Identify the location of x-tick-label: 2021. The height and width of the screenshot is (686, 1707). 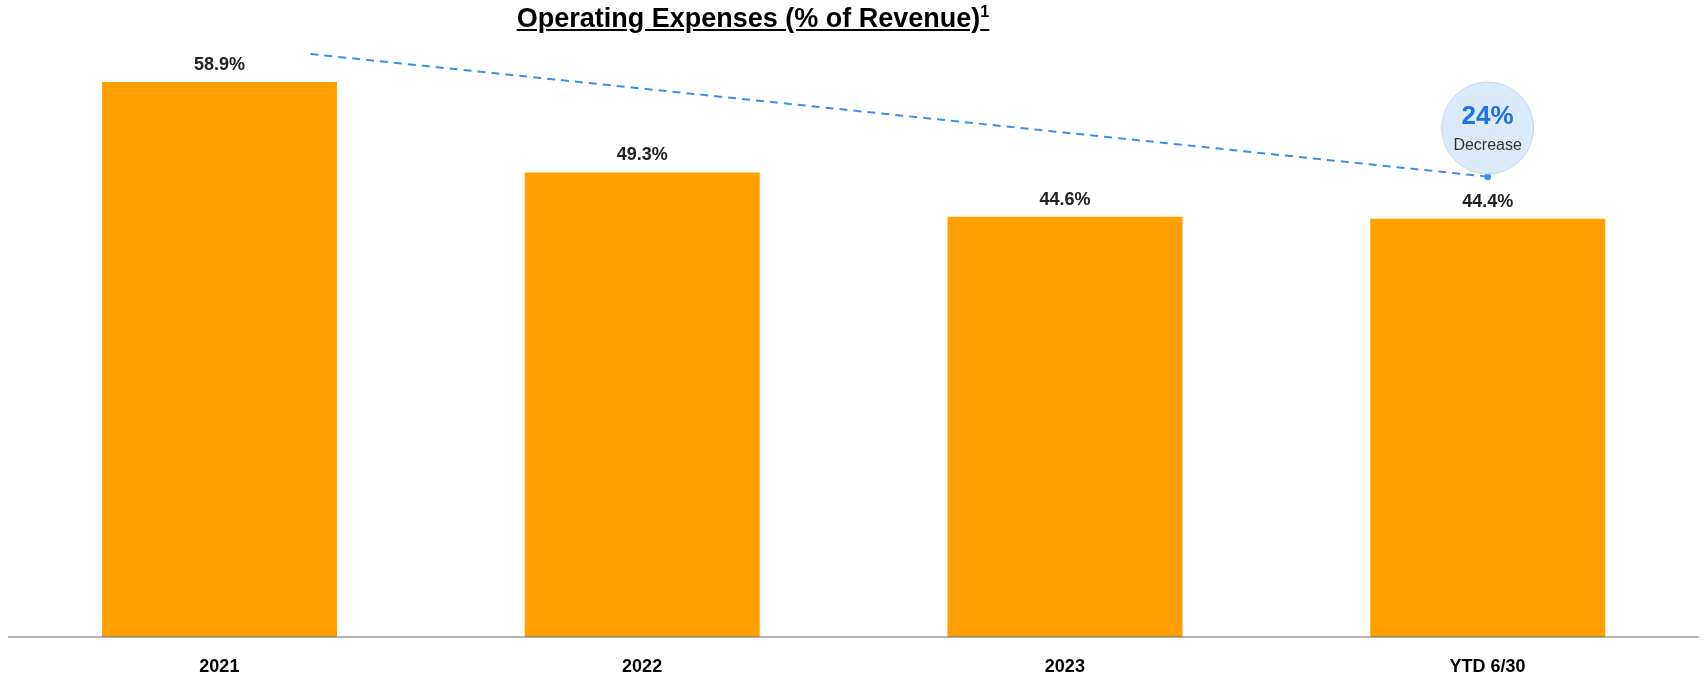
(219, 665).